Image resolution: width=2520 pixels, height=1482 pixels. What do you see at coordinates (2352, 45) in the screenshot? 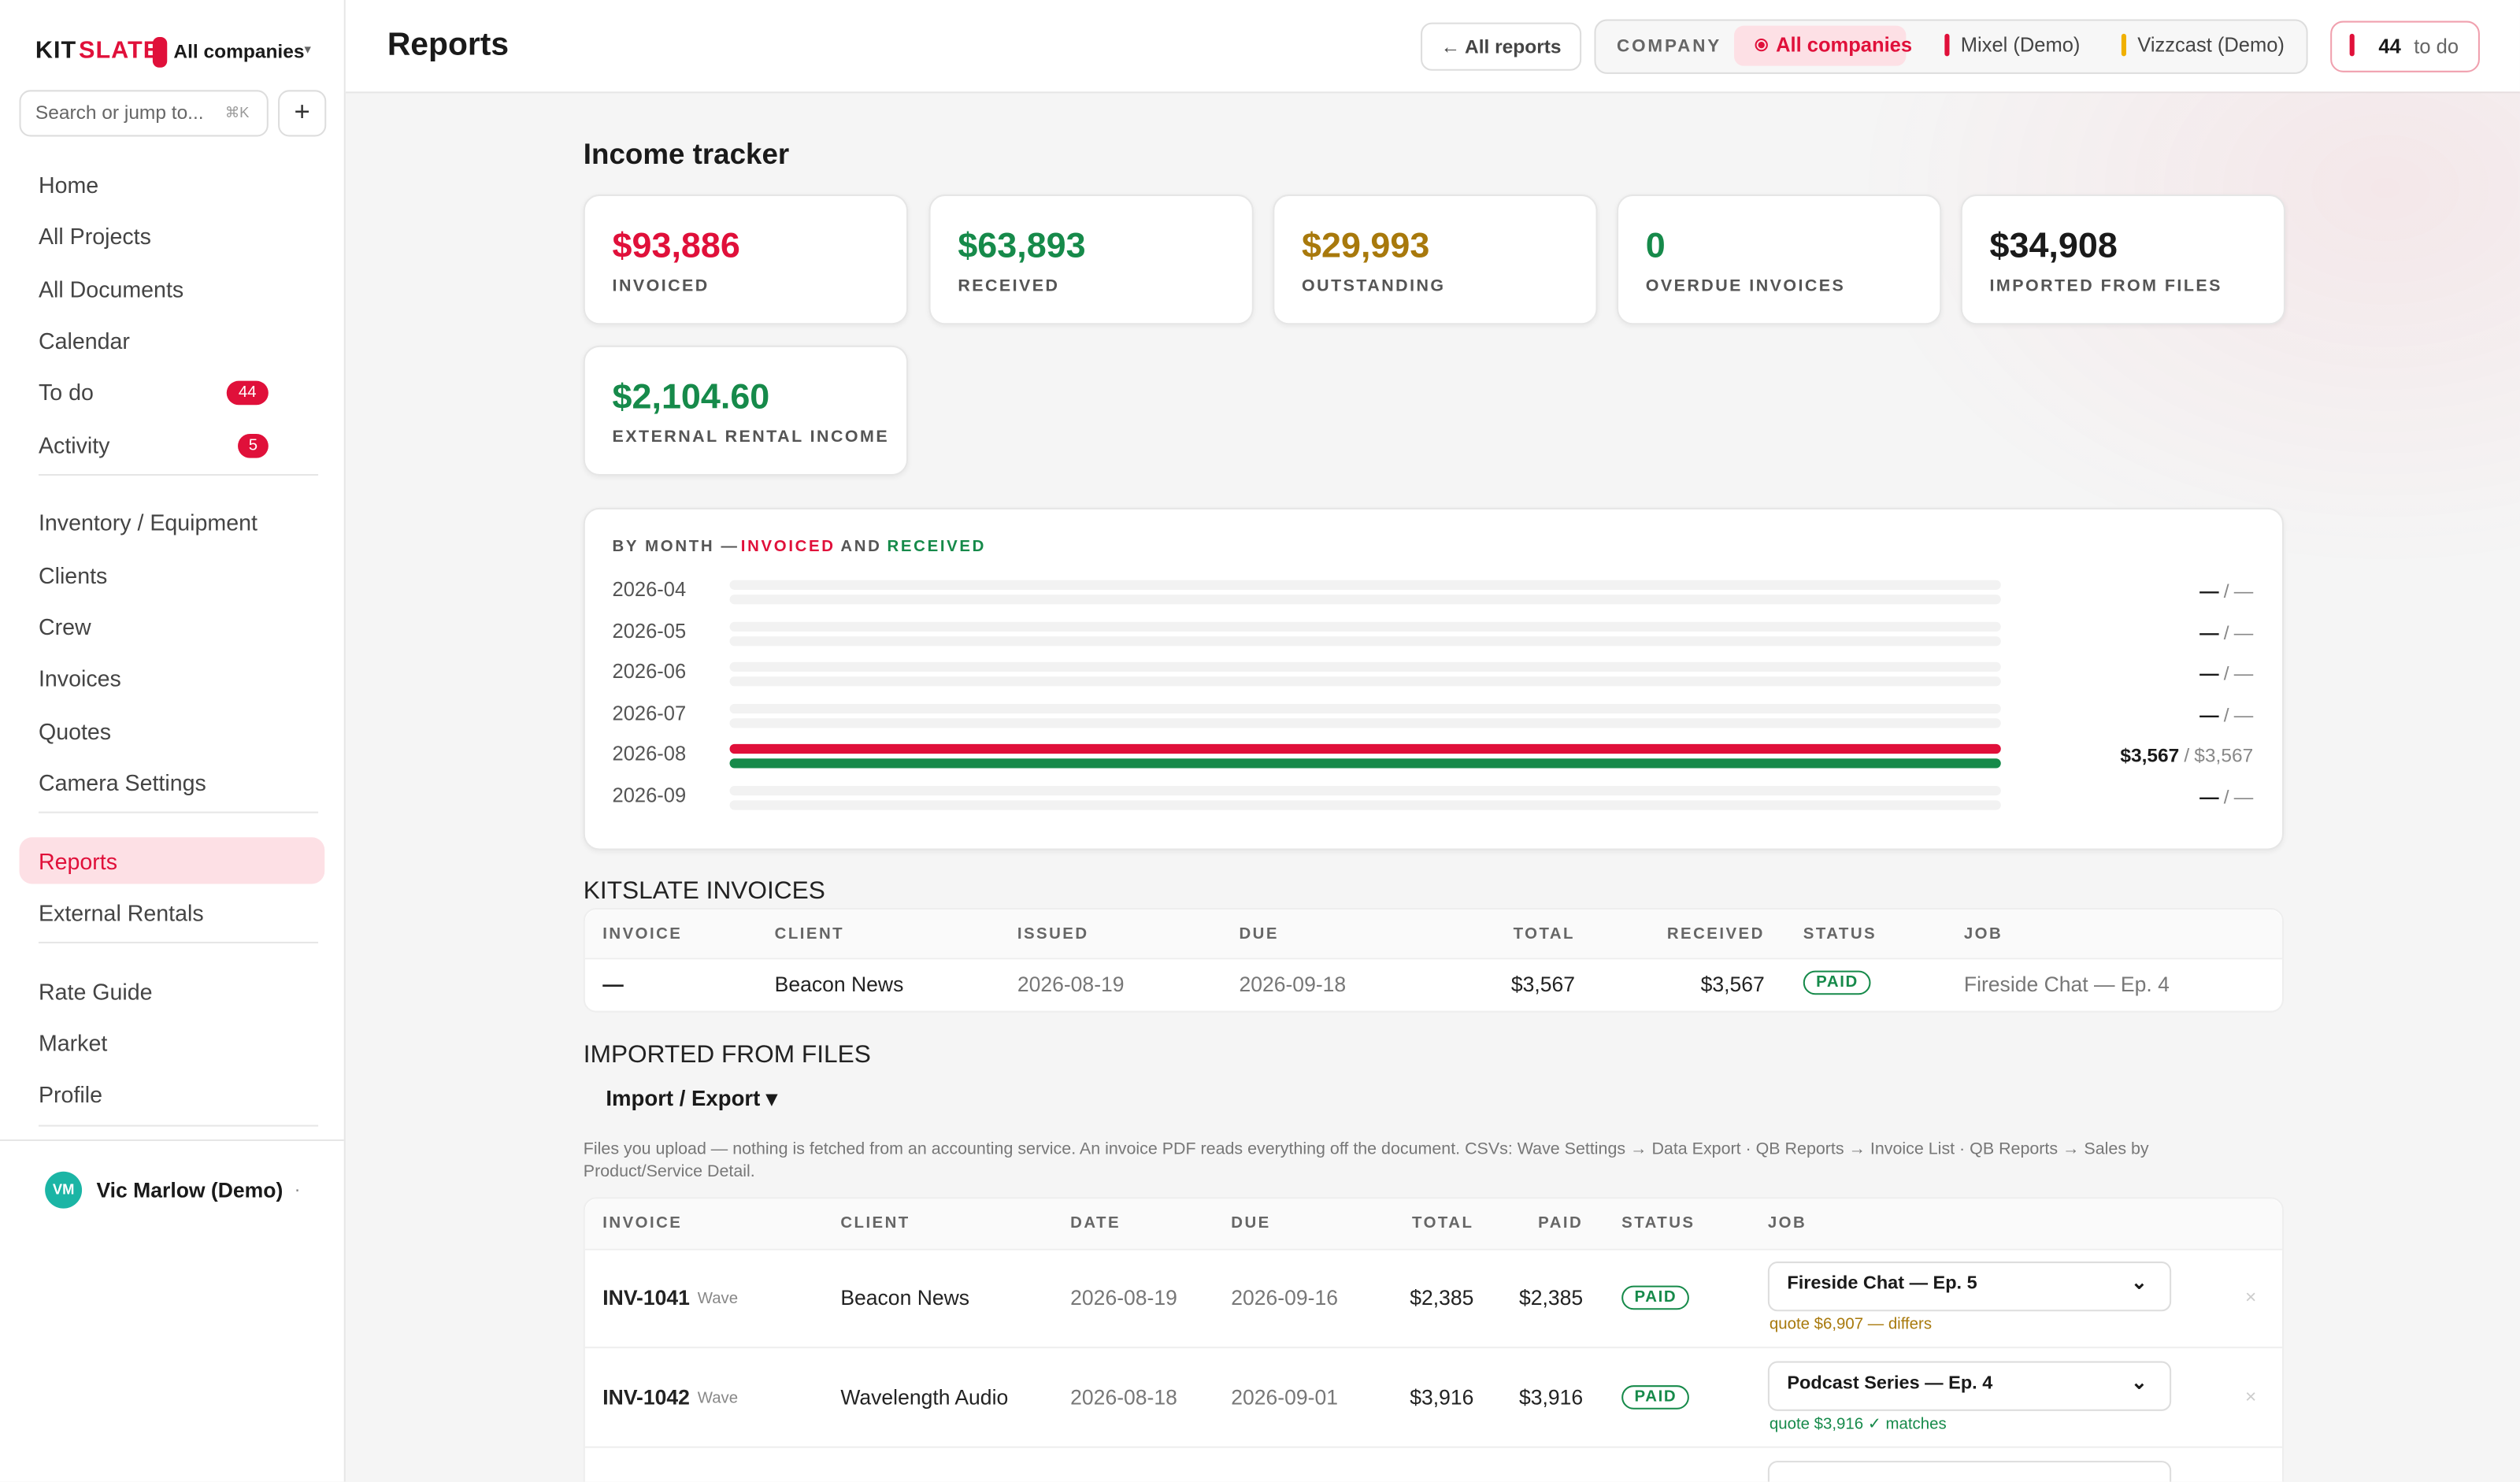
I see `todo-bar` at bounding box center [2352, 45].